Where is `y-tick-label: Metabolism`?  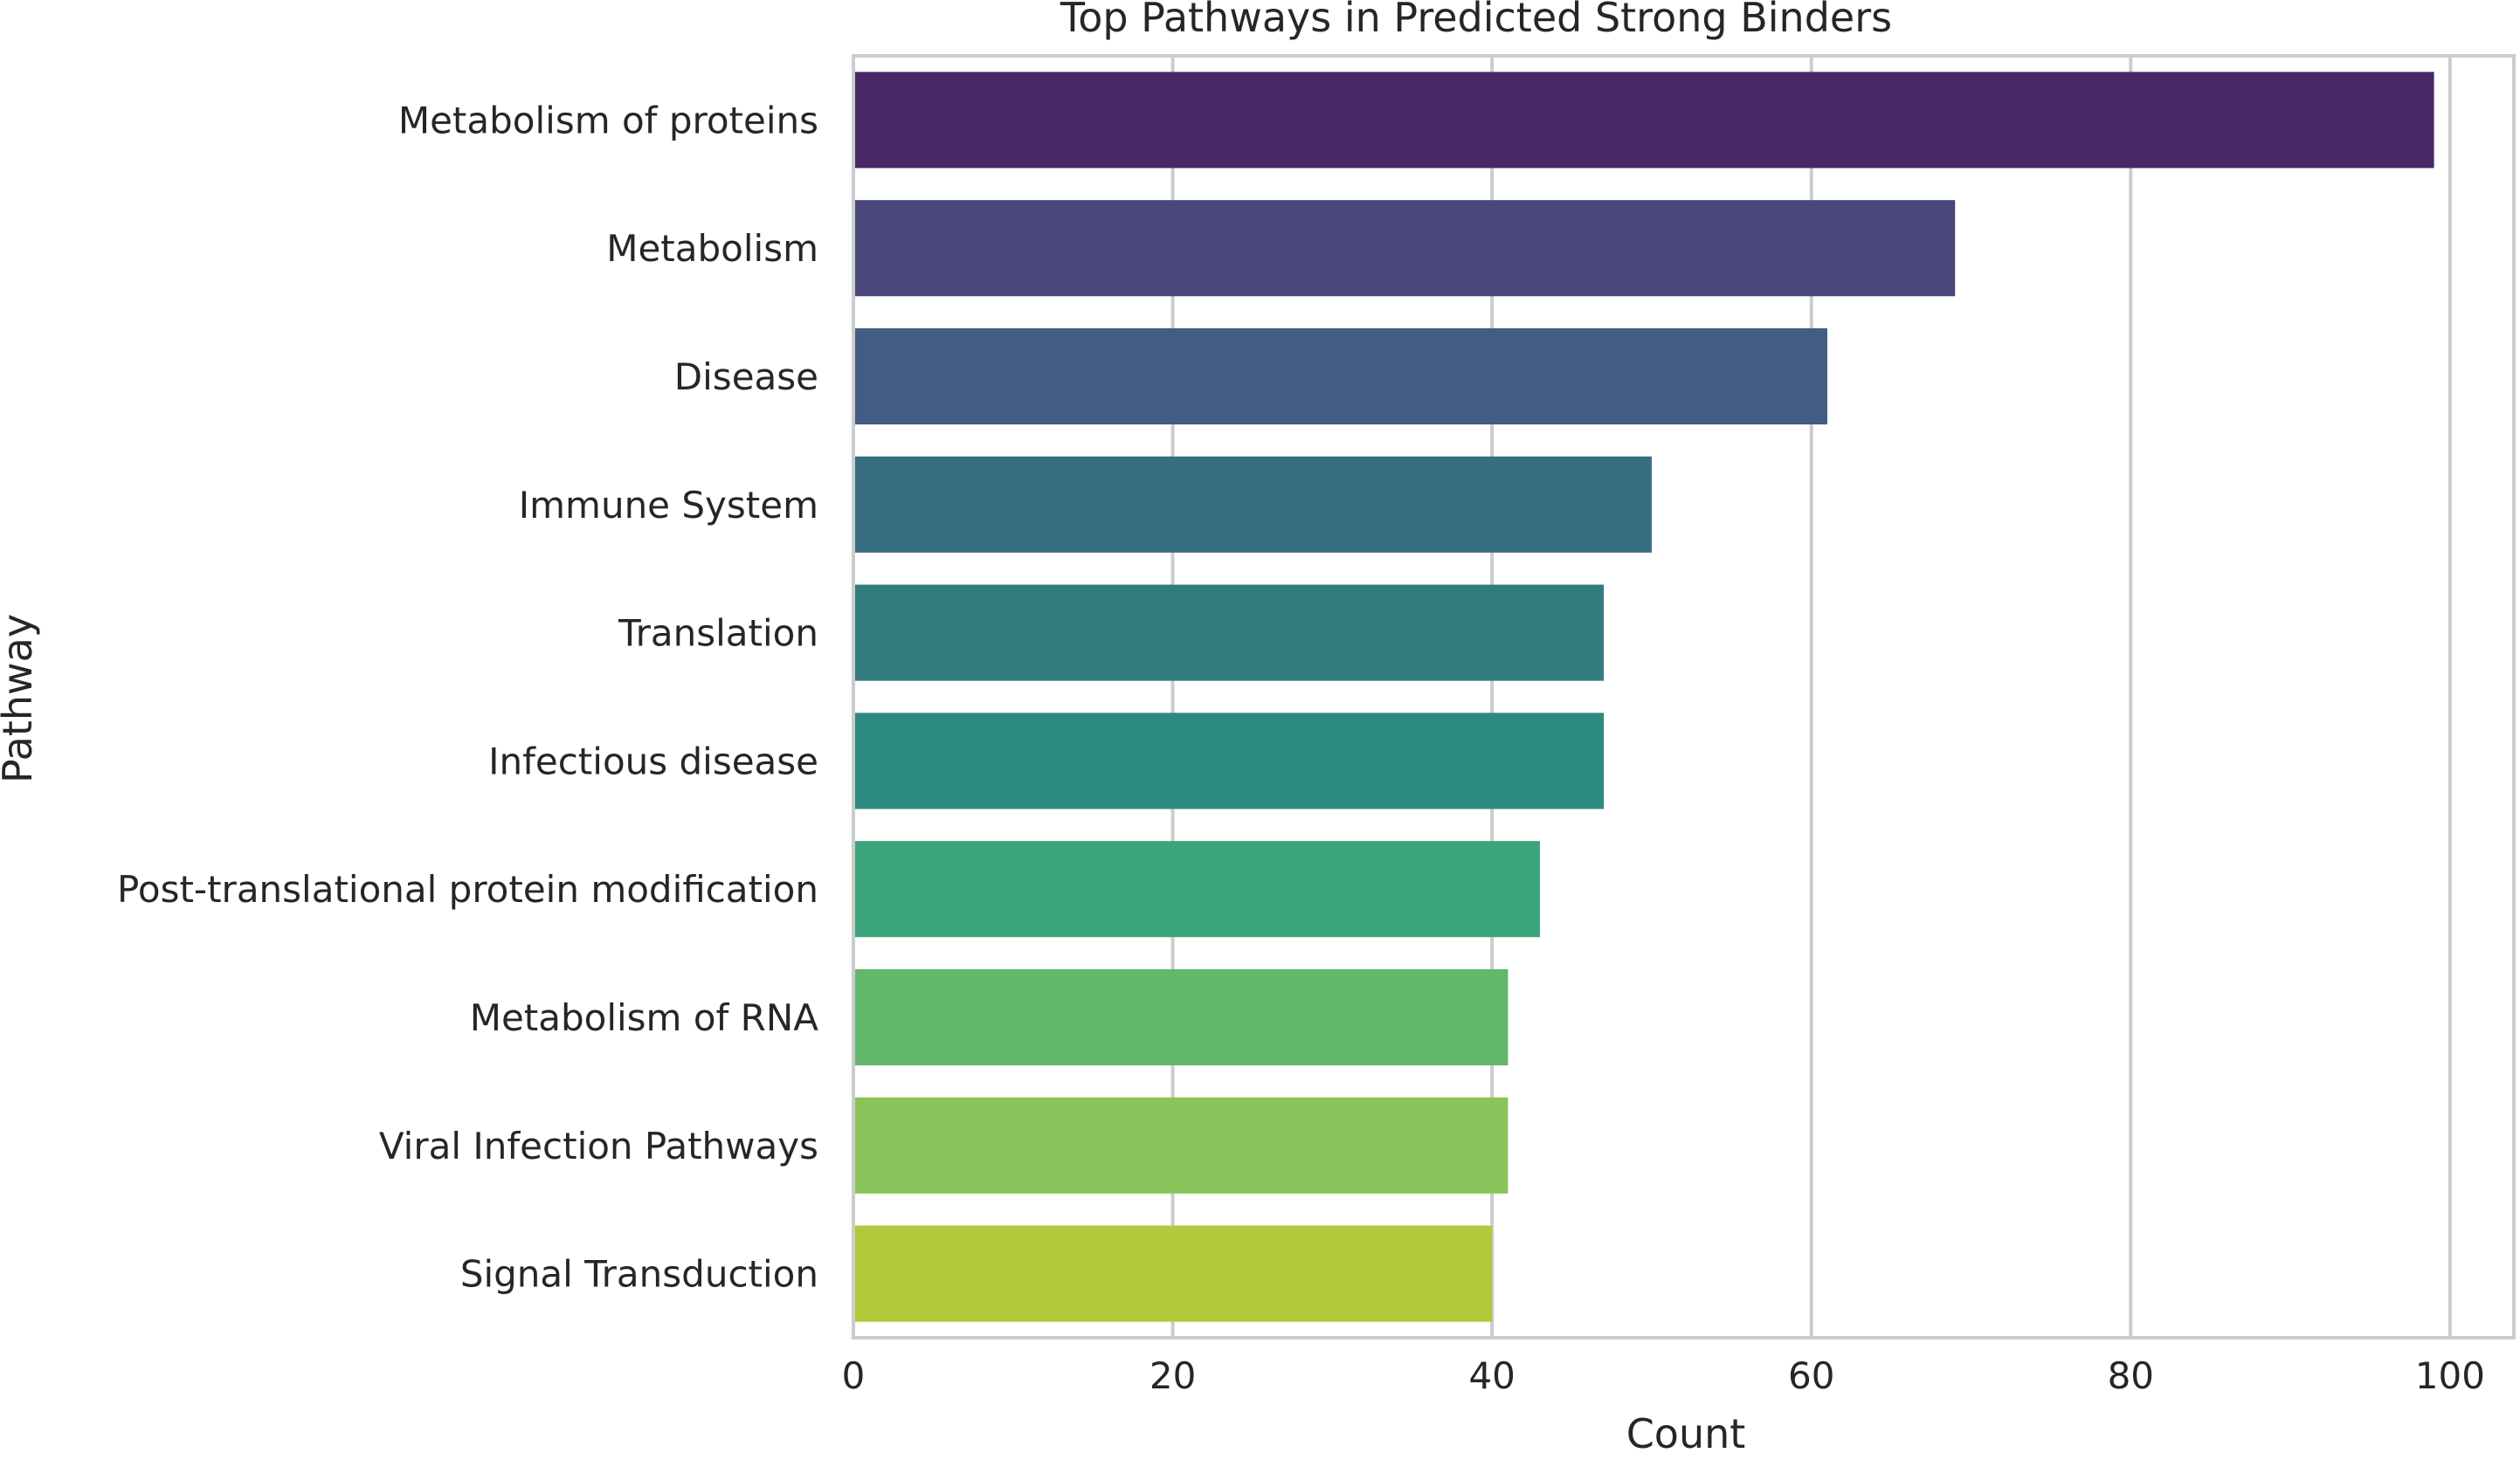 y-tick-label: Metabolism is located at coordinates (712, 248).